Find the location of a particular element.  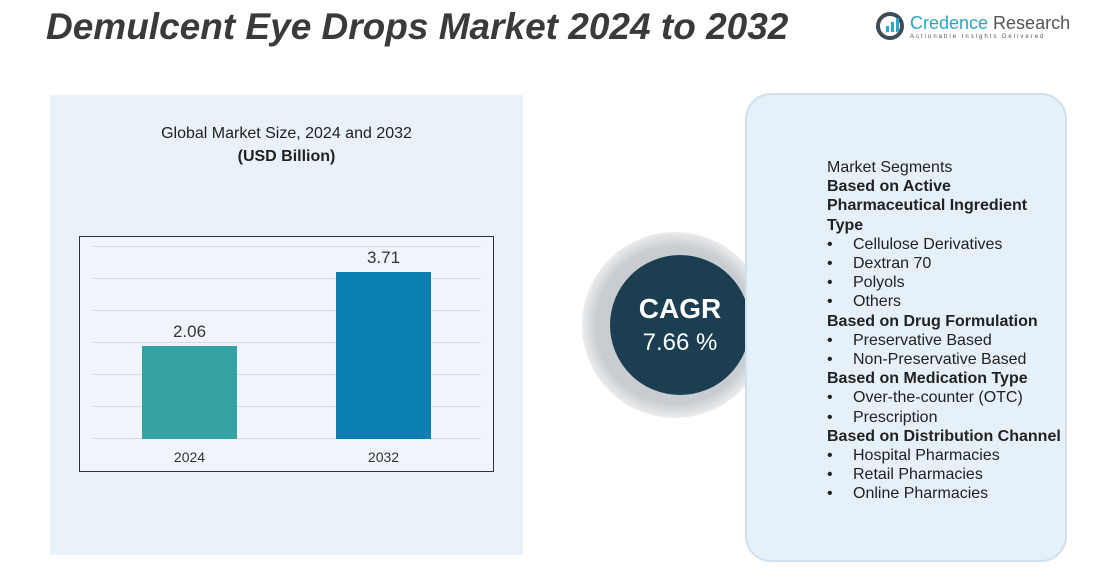

logo-name: Credence is located at coordinates (949, 22).